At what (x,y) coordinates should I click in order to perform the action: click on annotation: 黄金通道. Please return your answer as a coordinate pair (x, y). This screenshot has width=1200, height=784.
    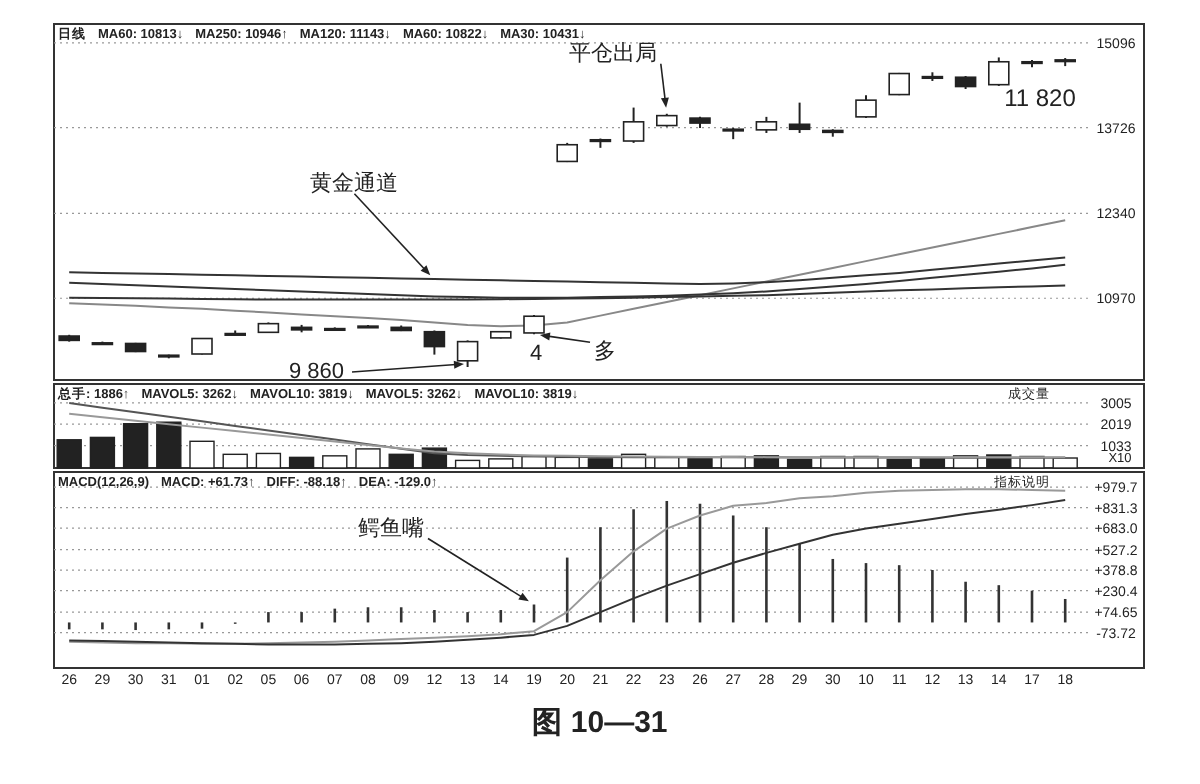
    Looking at the image, I should click on (354, 182).